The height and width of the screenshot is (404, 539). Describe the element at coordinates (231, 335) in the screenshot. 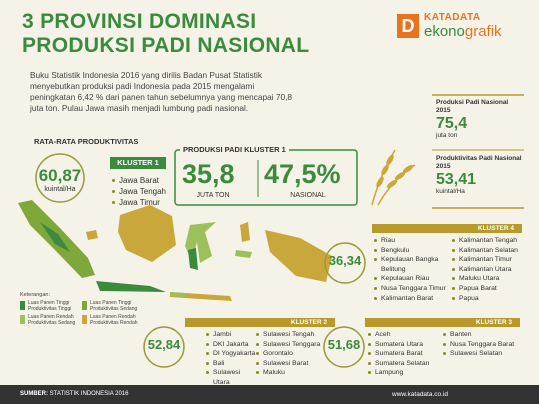

I see `province: Jambi` at that location.